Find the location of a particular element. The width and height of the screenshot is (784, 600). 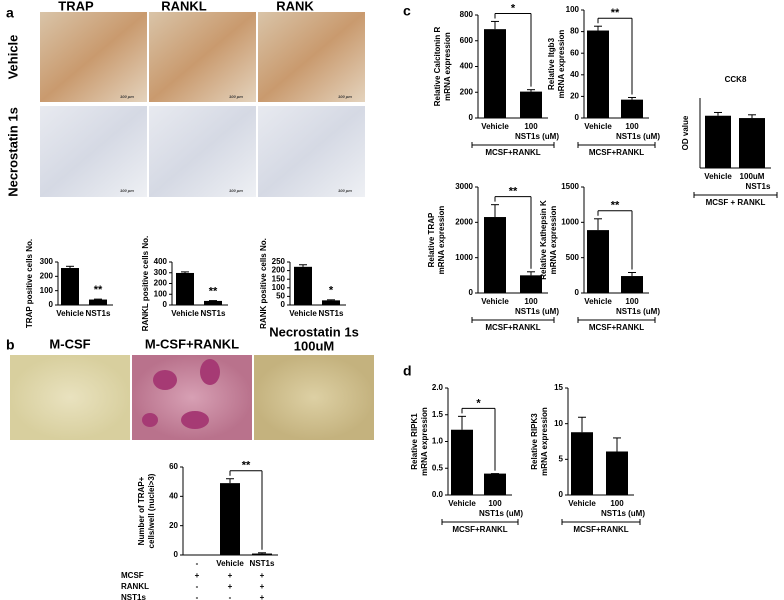

y-axis-label: Relative TRAP is located at coordinates (431, 239).